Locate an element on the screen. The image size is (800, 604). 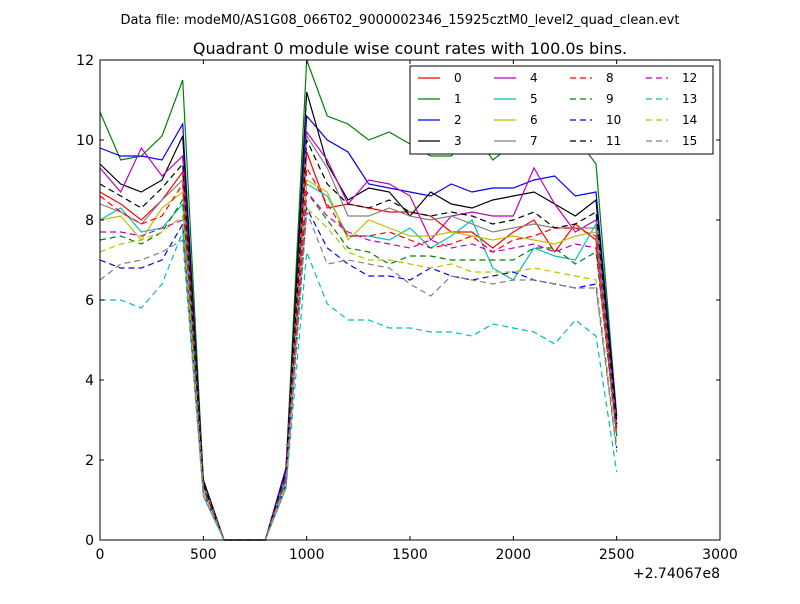
x-axis-offset-label: +2.74067e8 is located at coordinates (676, 574).